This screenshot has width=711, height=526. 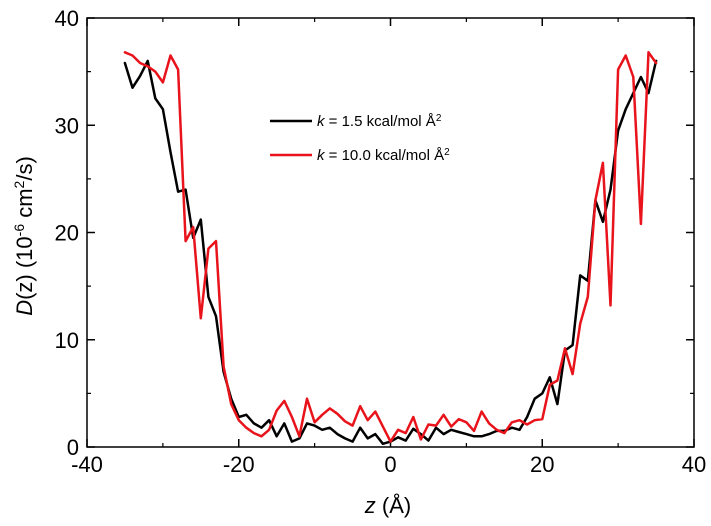 What do you see at coordinates (67, 340) in the screenshot?
I see `y-tick-label: 10` at bounding box center [67, 340].